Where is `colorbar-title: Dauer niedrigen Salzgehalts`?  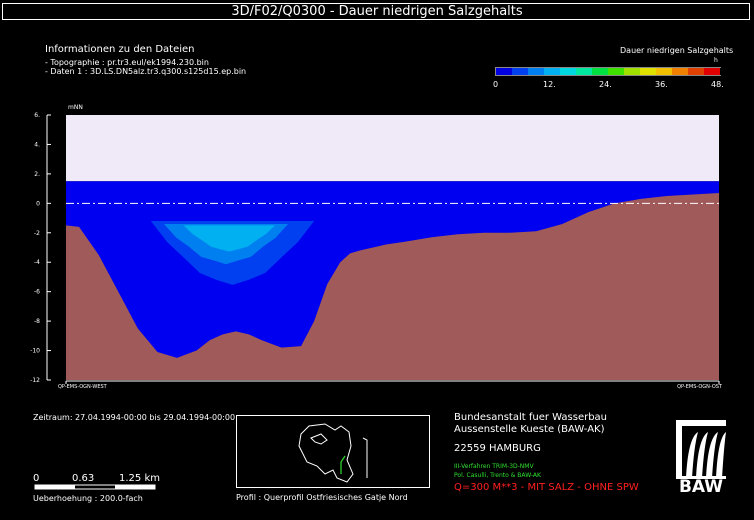 colorbar-title: Dauer niedrigen Salzgehalts is located at coordinates (677, 50).